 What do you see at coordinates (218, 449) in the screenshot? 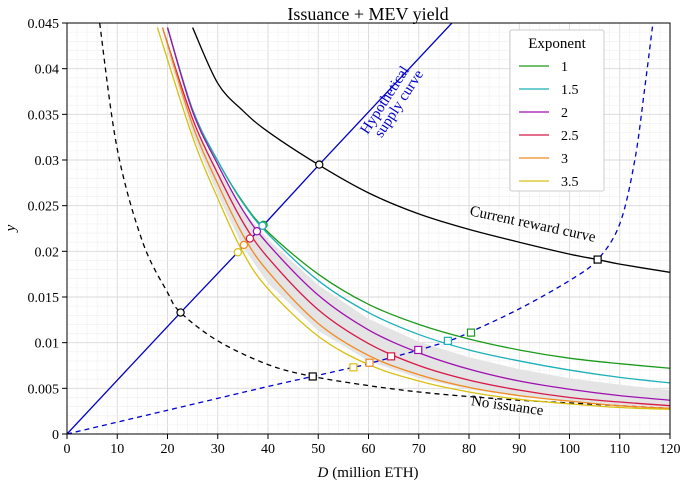
I see `x-tick-label: 30` at bounding box center [218, 449].